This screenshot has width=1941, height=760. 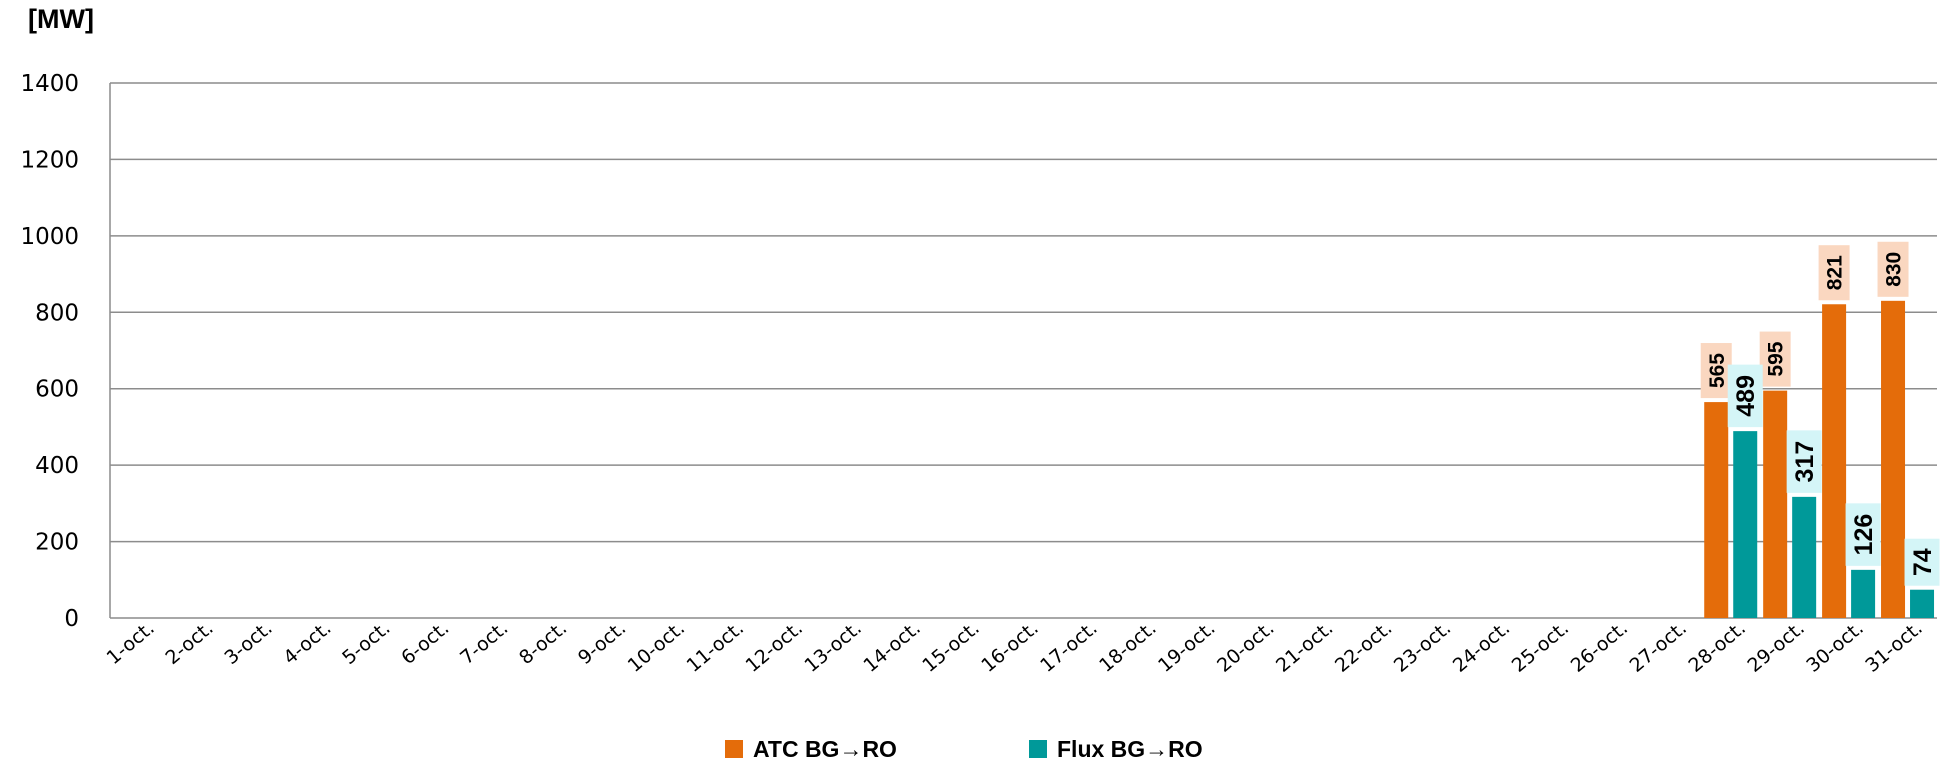 What do you see at coordinates (484, 643) in the screenshot?
I see `x-tick-label: 7-oct.` at bounding box center [484, 643].